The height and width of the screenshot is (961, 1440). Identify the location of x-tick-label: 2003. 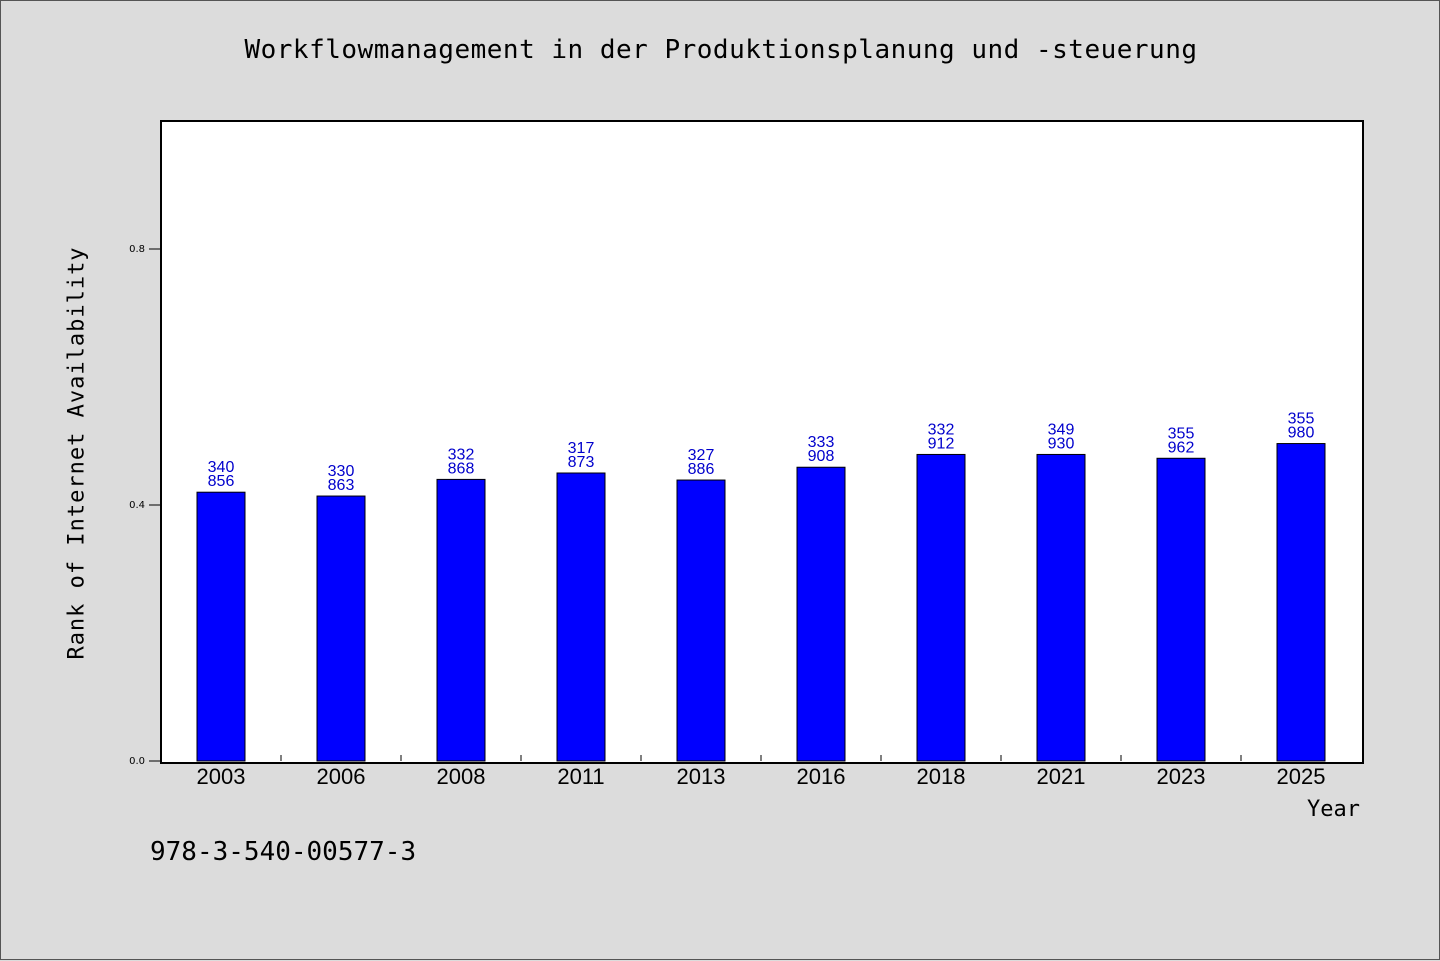
(221, 776).